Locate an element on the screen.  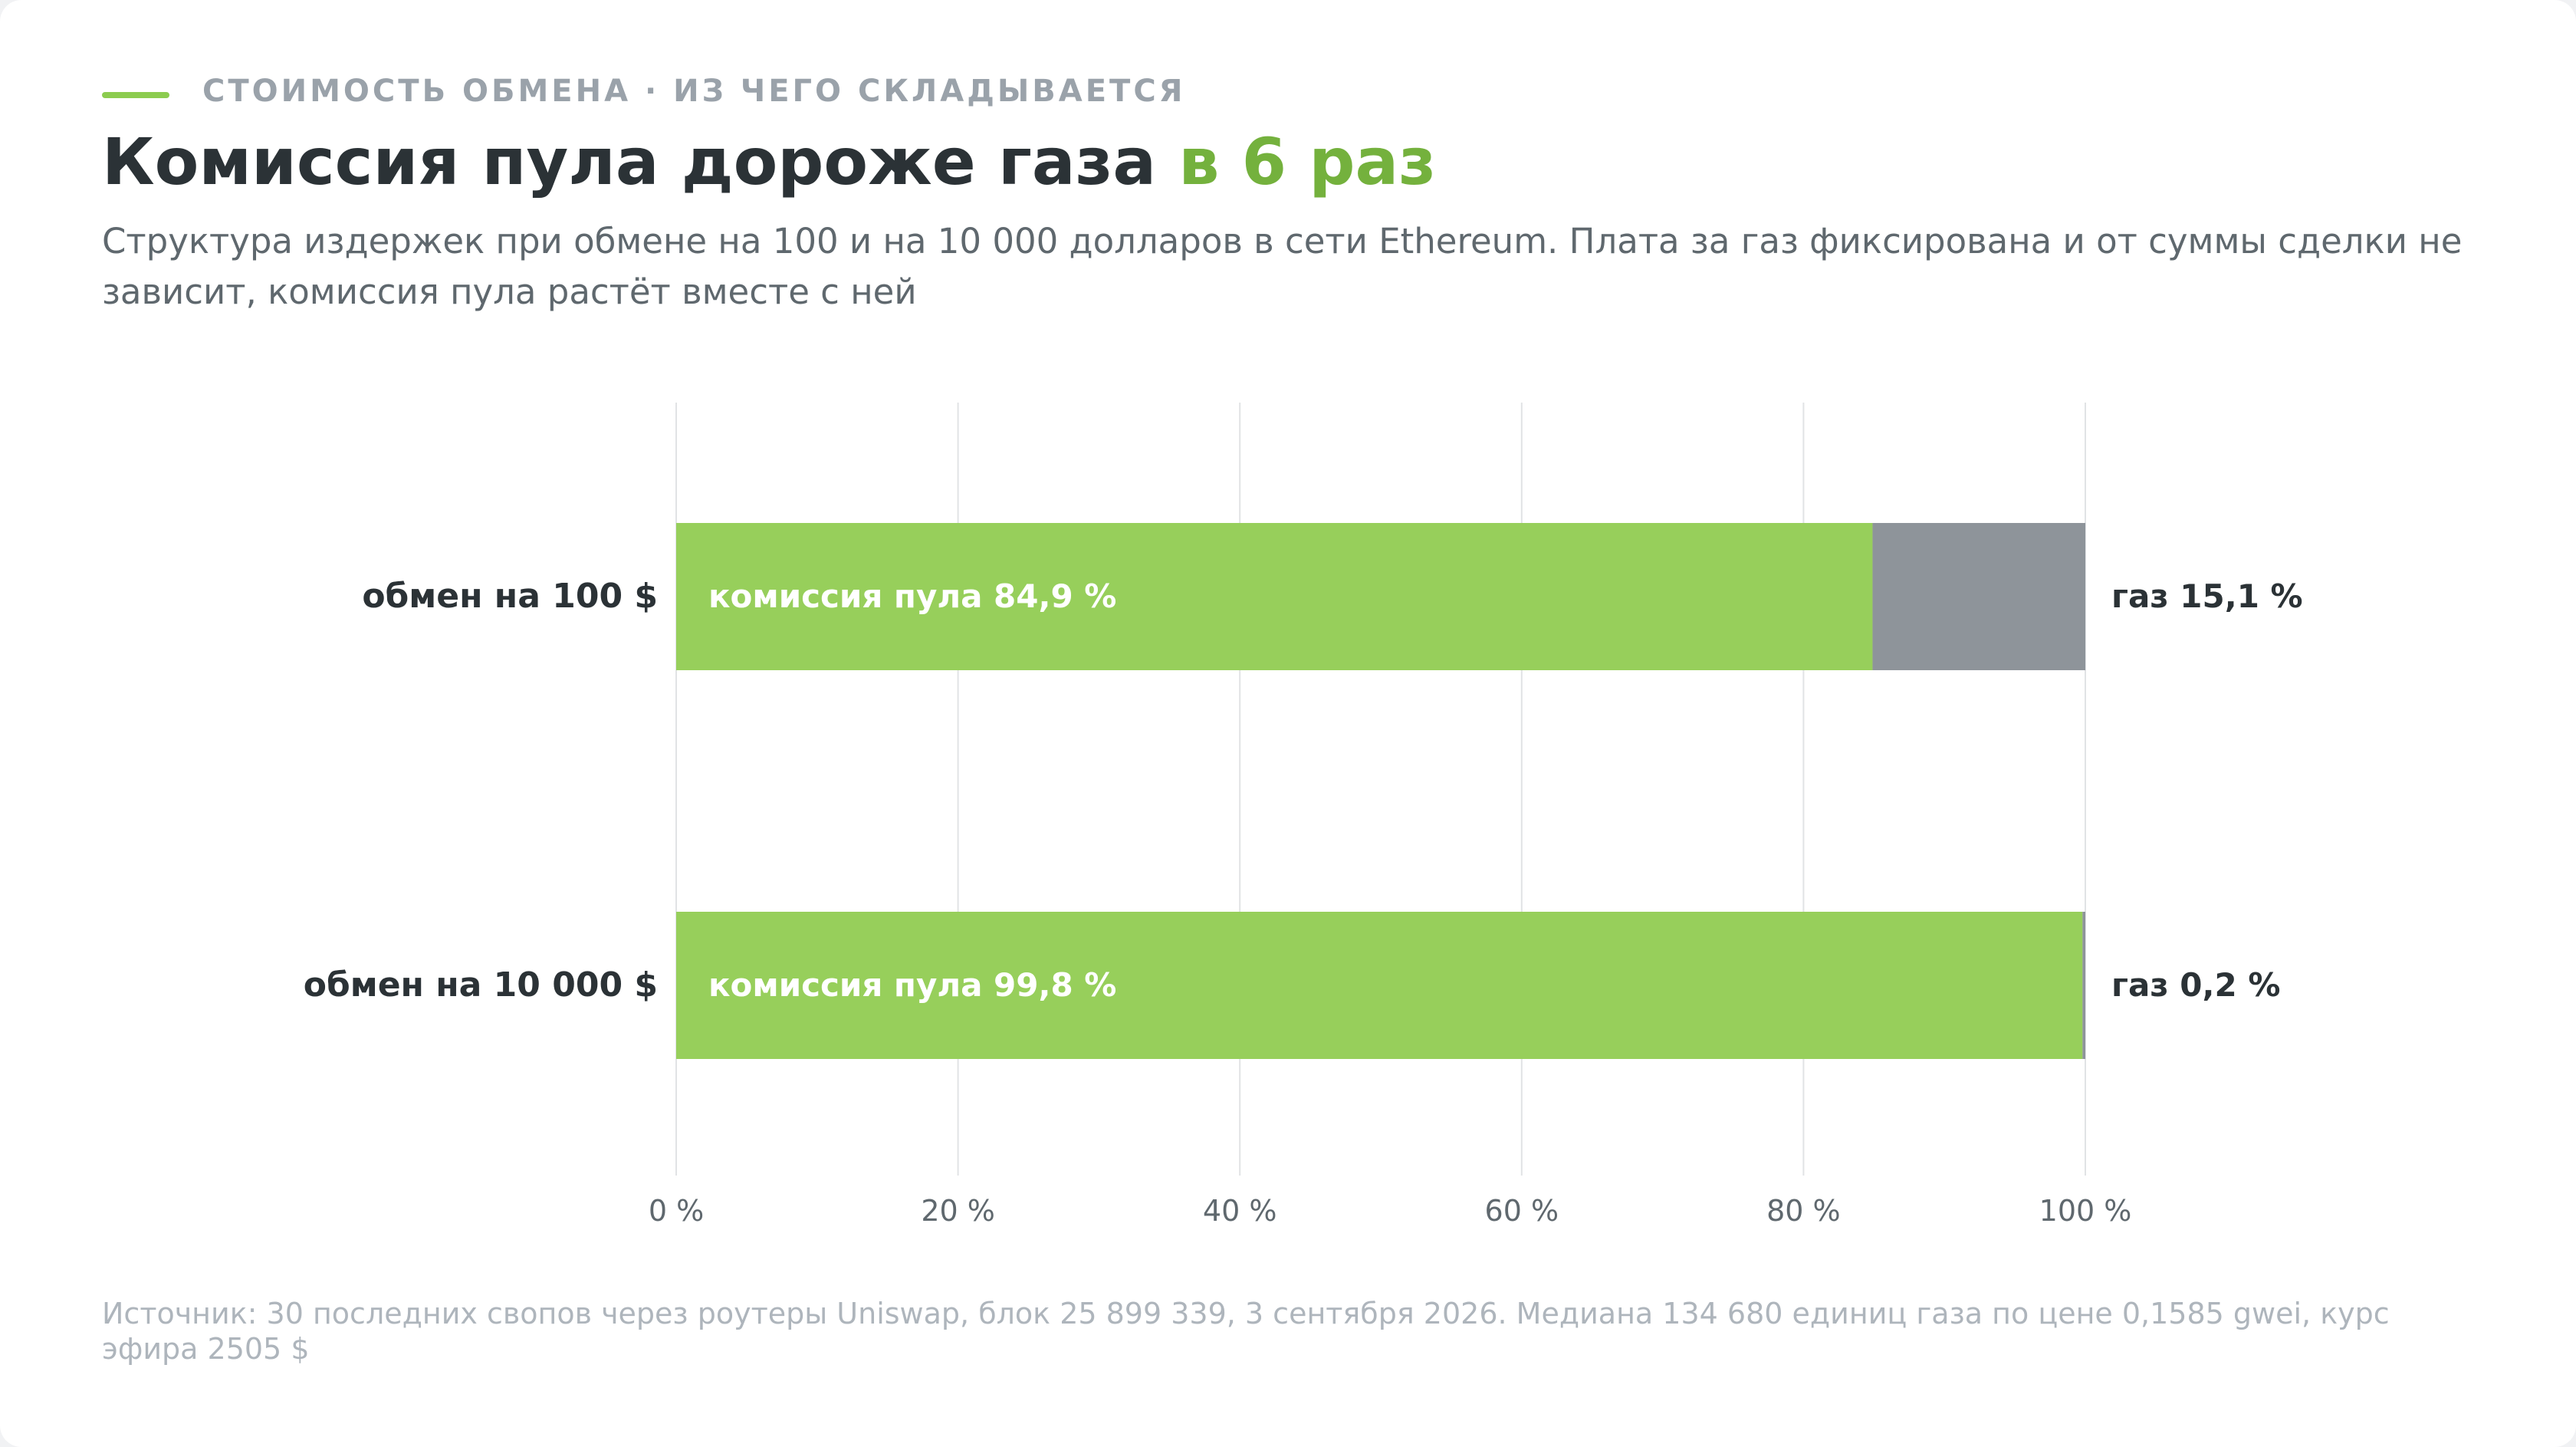
title-main: Комиссия пула дороже газа is located at coordinates (629, 161).